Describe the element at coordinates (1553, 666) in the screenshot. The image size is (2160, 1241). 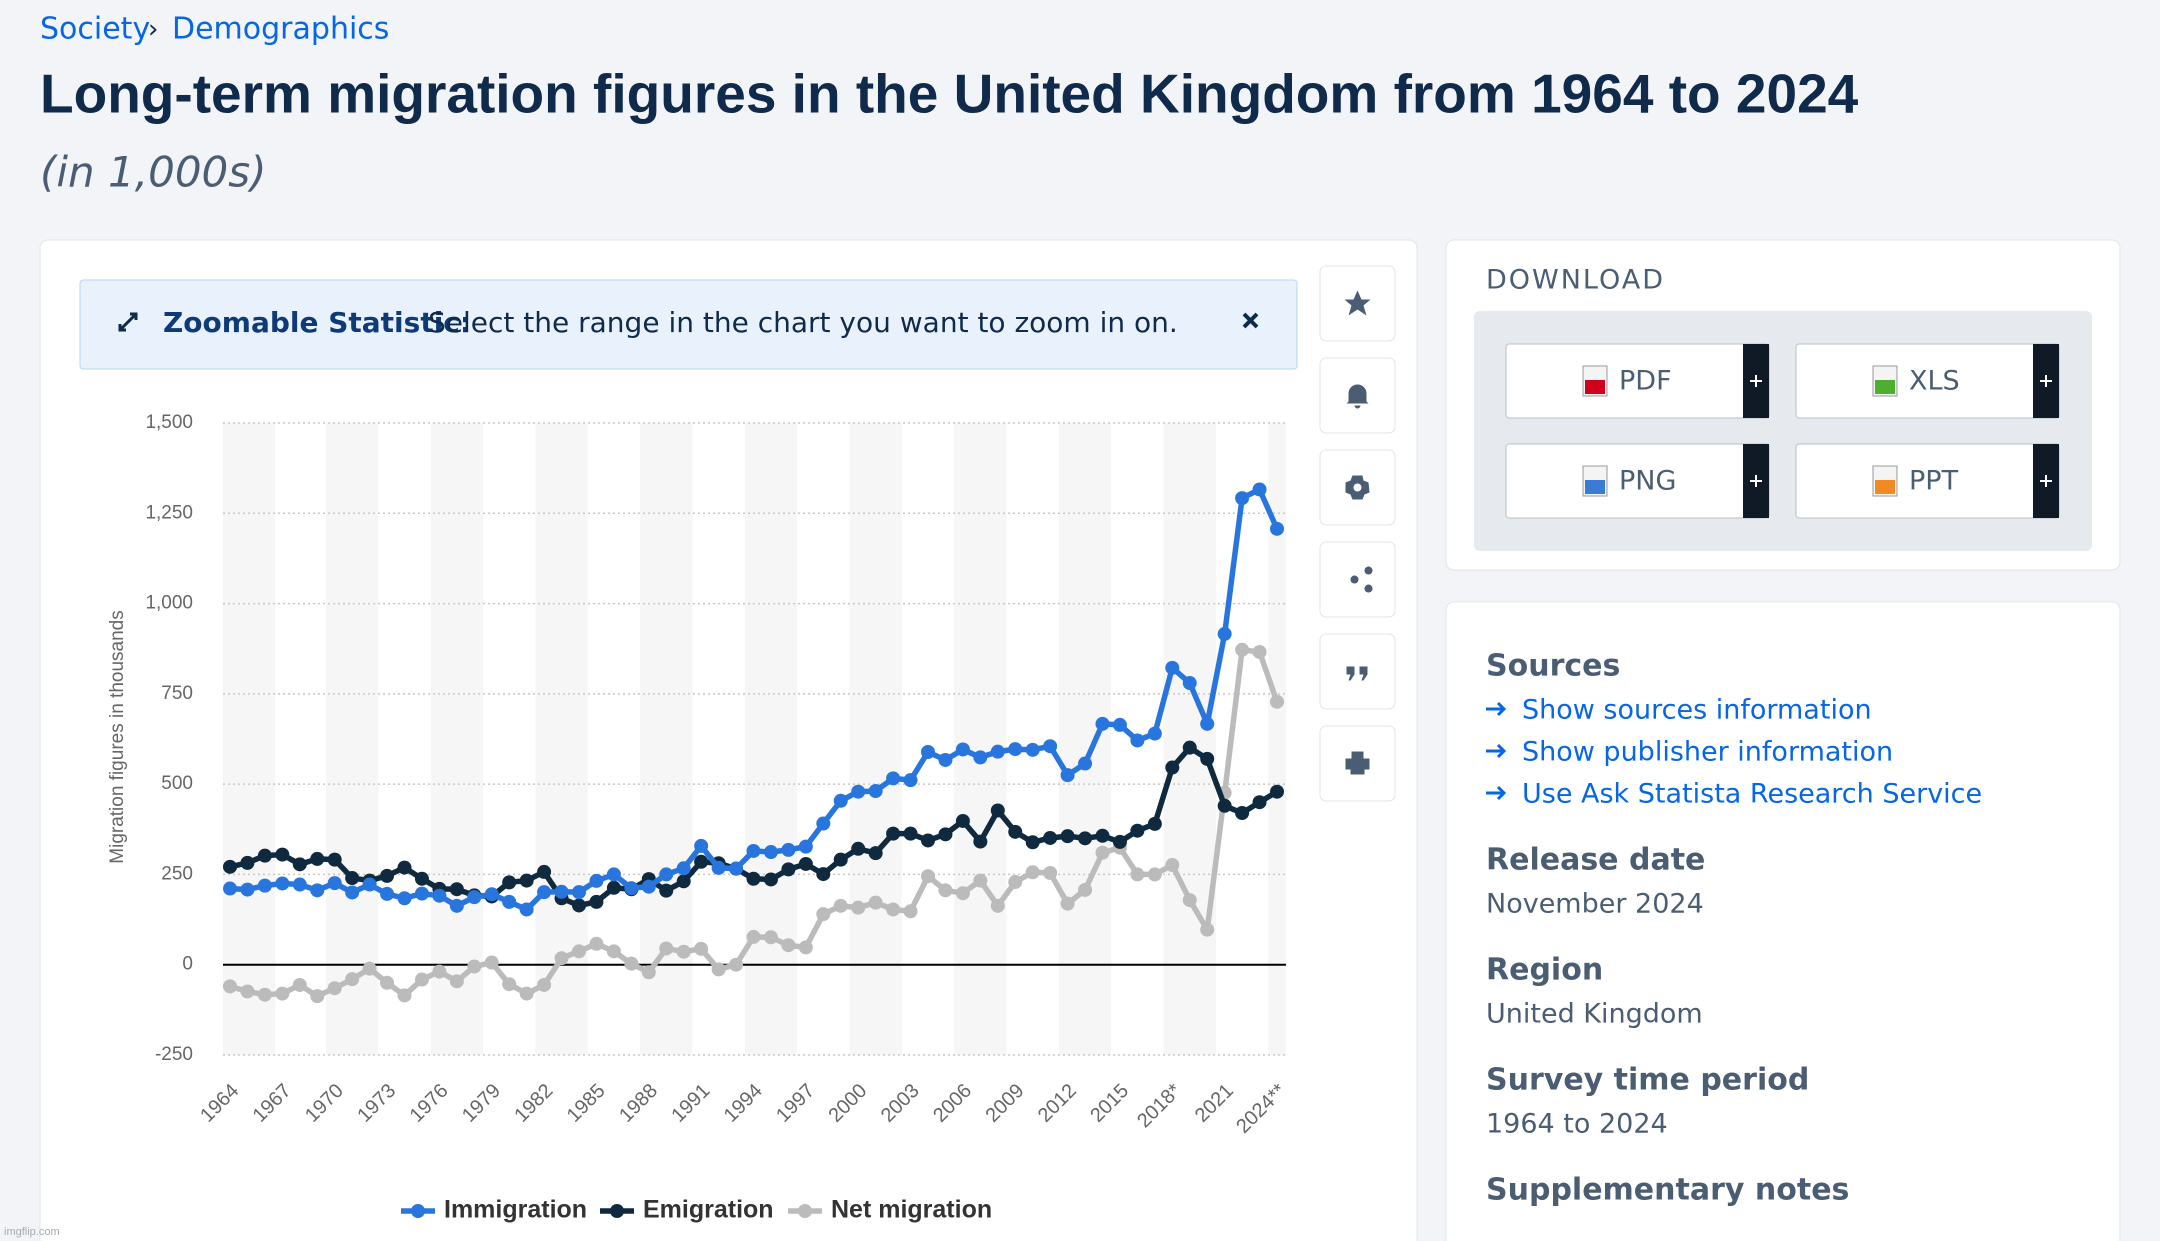
I see `sources-title: Sources` at that location.